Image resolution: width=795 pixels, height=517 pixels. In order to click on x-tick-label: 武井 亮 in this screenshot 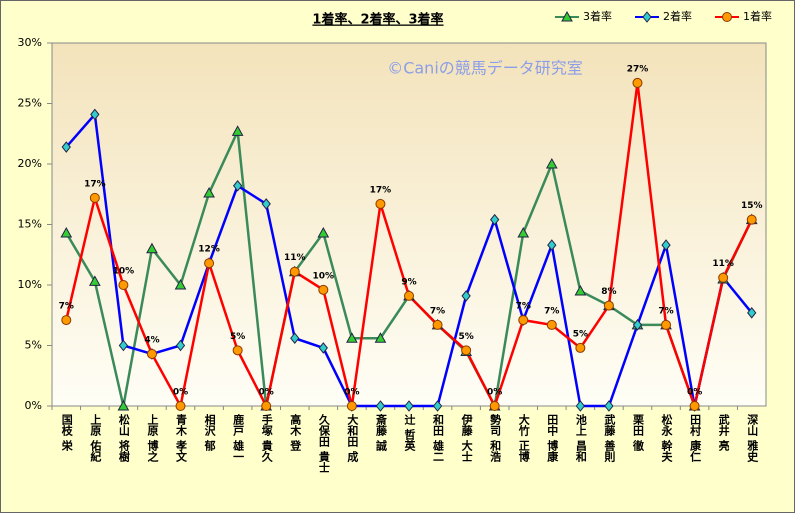, I will do `click(723, 432)`.